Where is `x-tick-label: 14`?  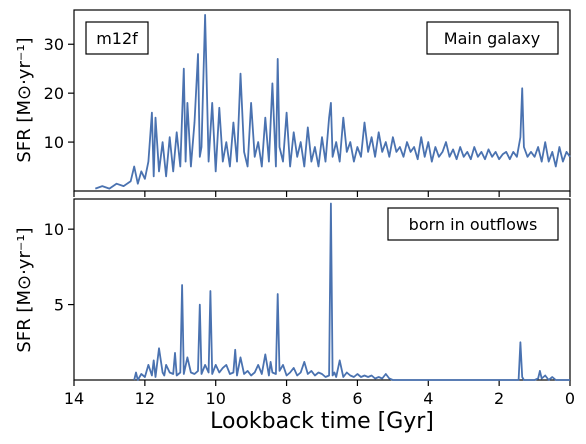
x-tick-label: 14 is located at coordinates (74, 398).